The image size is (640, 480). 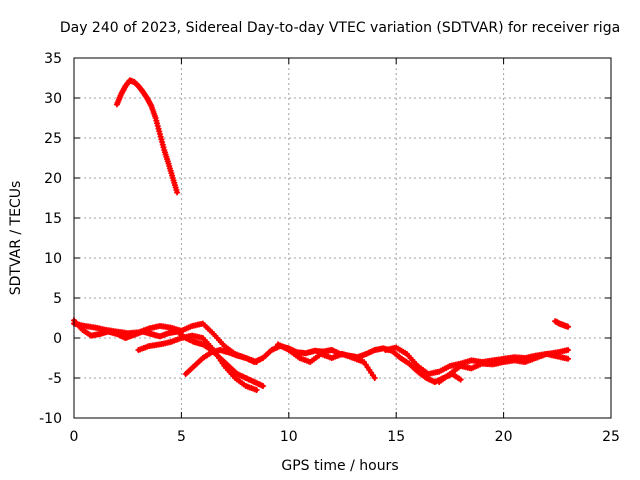 What do you see at coordinates (53, 99) in the screenshot?
I see `y-tick-label: 30` at bounding box center [53, 99].